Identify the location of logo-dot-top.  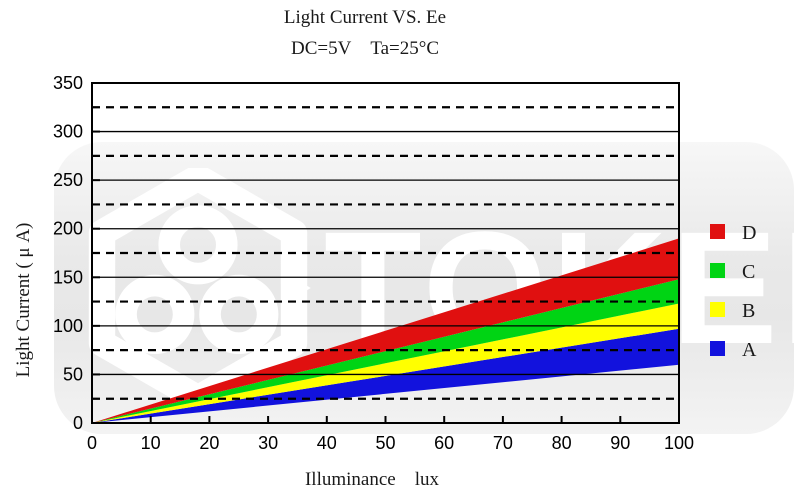
(198, 245).